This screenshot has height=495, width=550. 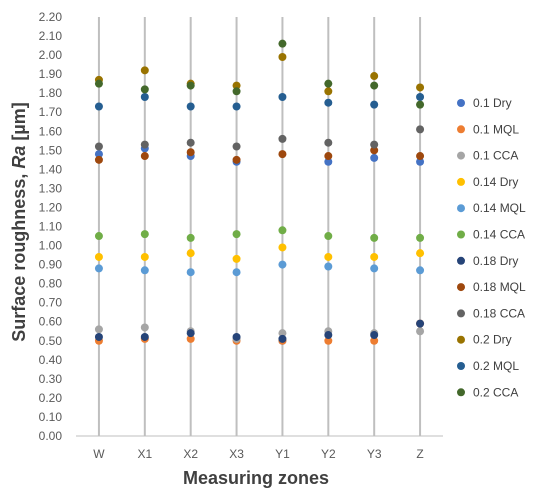 I want to click on y-axis-title-unit: [µm], so click(x=19, y=123).